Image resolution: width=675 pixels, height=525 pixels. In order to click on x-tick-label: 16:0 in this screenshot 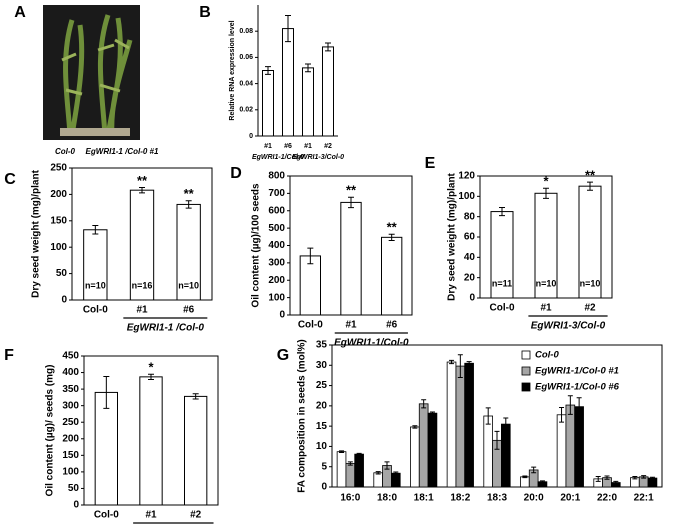, I will do `click(350, 498)`.